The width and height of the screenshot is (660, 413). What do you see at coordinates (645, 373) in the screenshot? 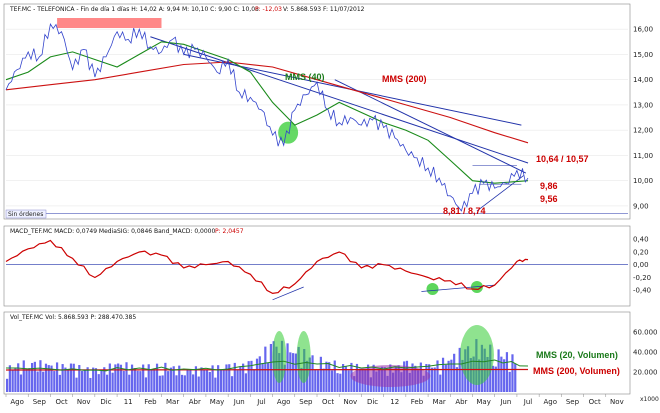
I see `volume-y-tick: 20.000` at bounding box center [645, 373].